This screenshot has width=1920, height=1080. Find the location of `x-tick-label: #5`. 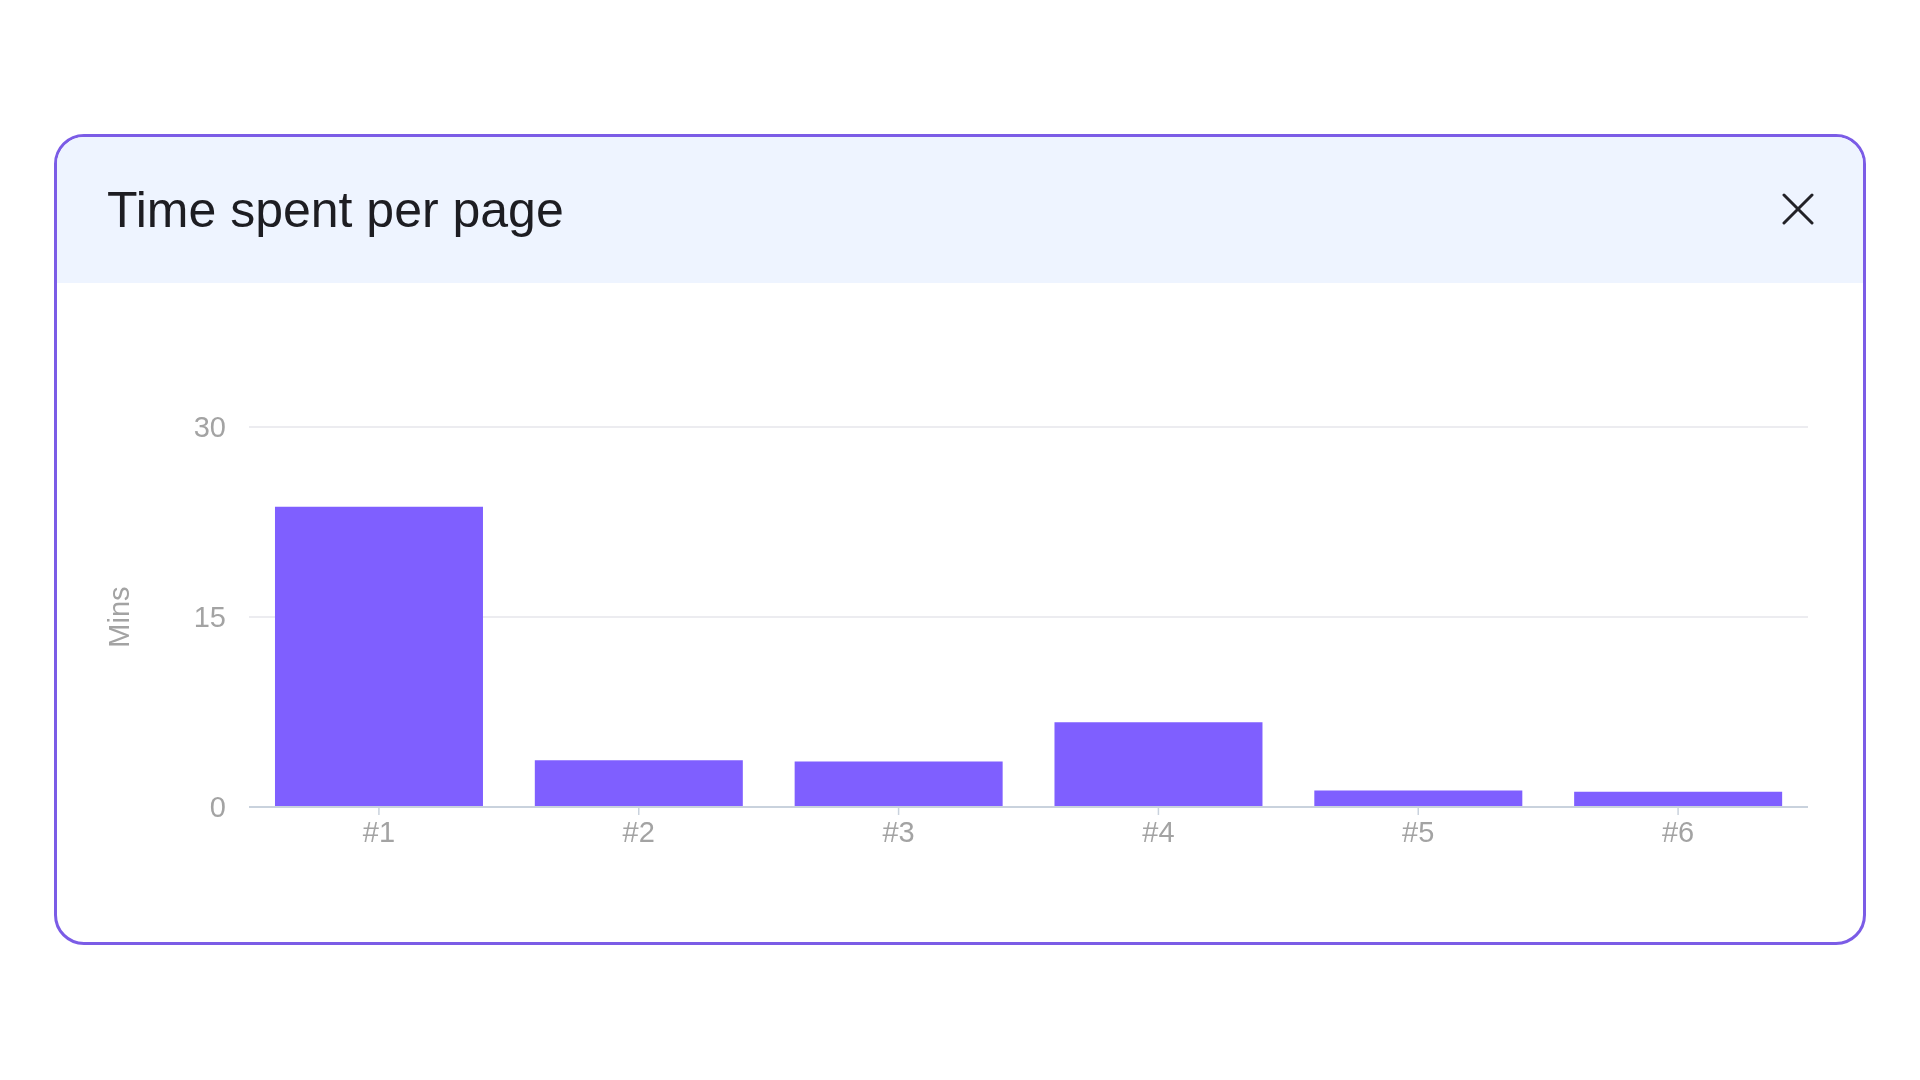

x-tick-label: #5 is located at coordinates (1418, 831).